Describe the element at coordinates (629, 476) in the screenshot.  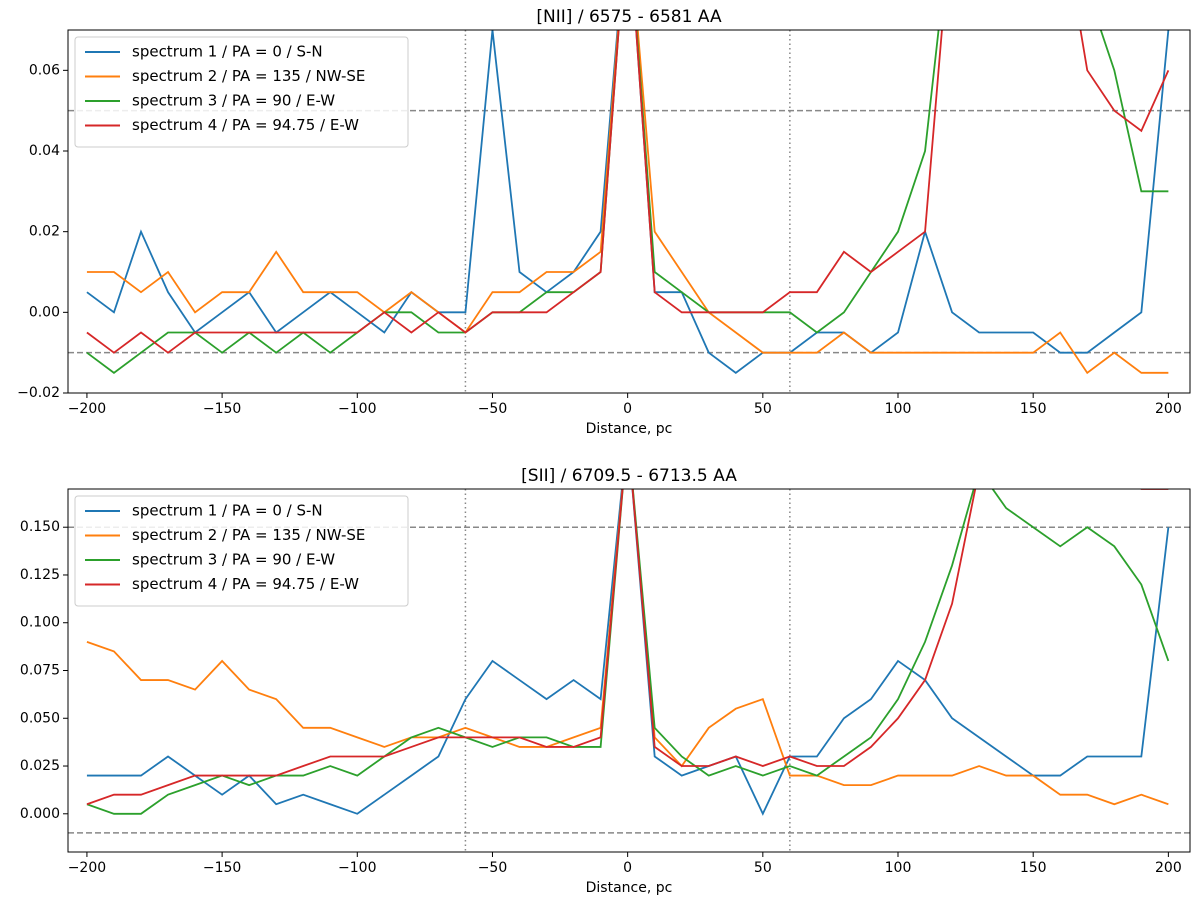
I see `chart-title: [SII] / 6709.5 - 6713.5 AA` at that location.